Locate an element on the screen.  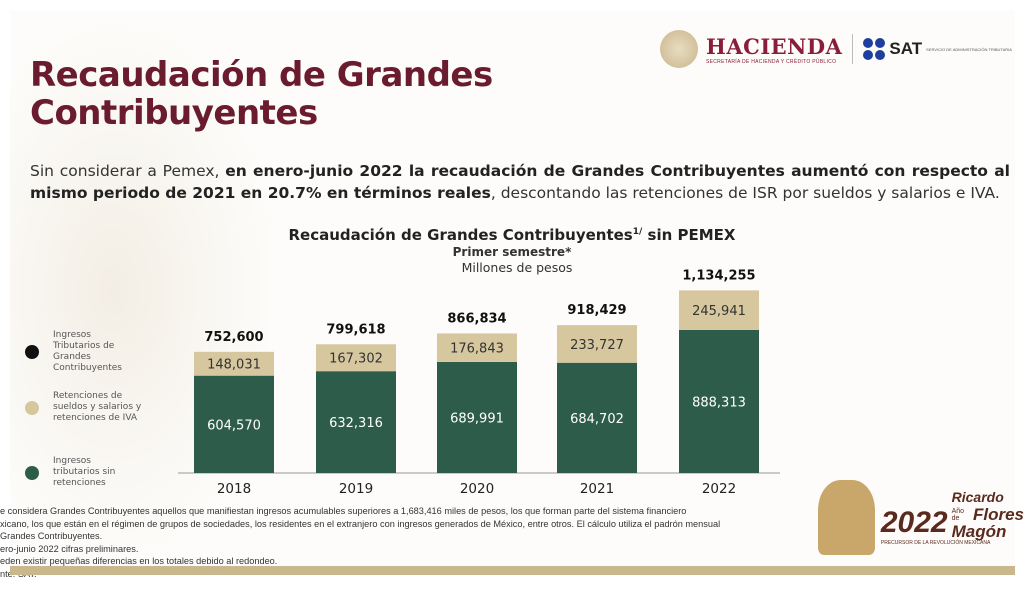
footer-band is located at coordinates (512, 570).